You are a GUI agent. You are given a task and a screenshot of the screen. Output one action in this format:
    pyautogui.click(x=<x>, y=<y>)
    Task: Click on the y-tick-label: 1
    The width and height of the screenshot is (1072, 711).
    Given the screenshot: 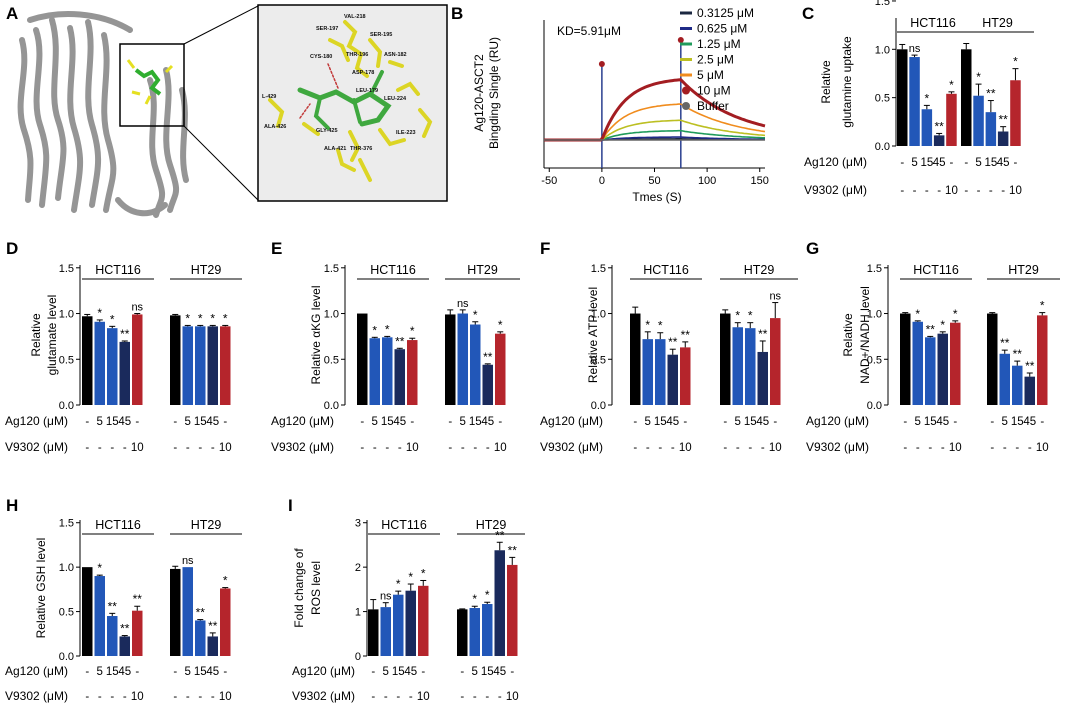 What is the action you would take?
    pyautogui.click(x=358, y=613)
    